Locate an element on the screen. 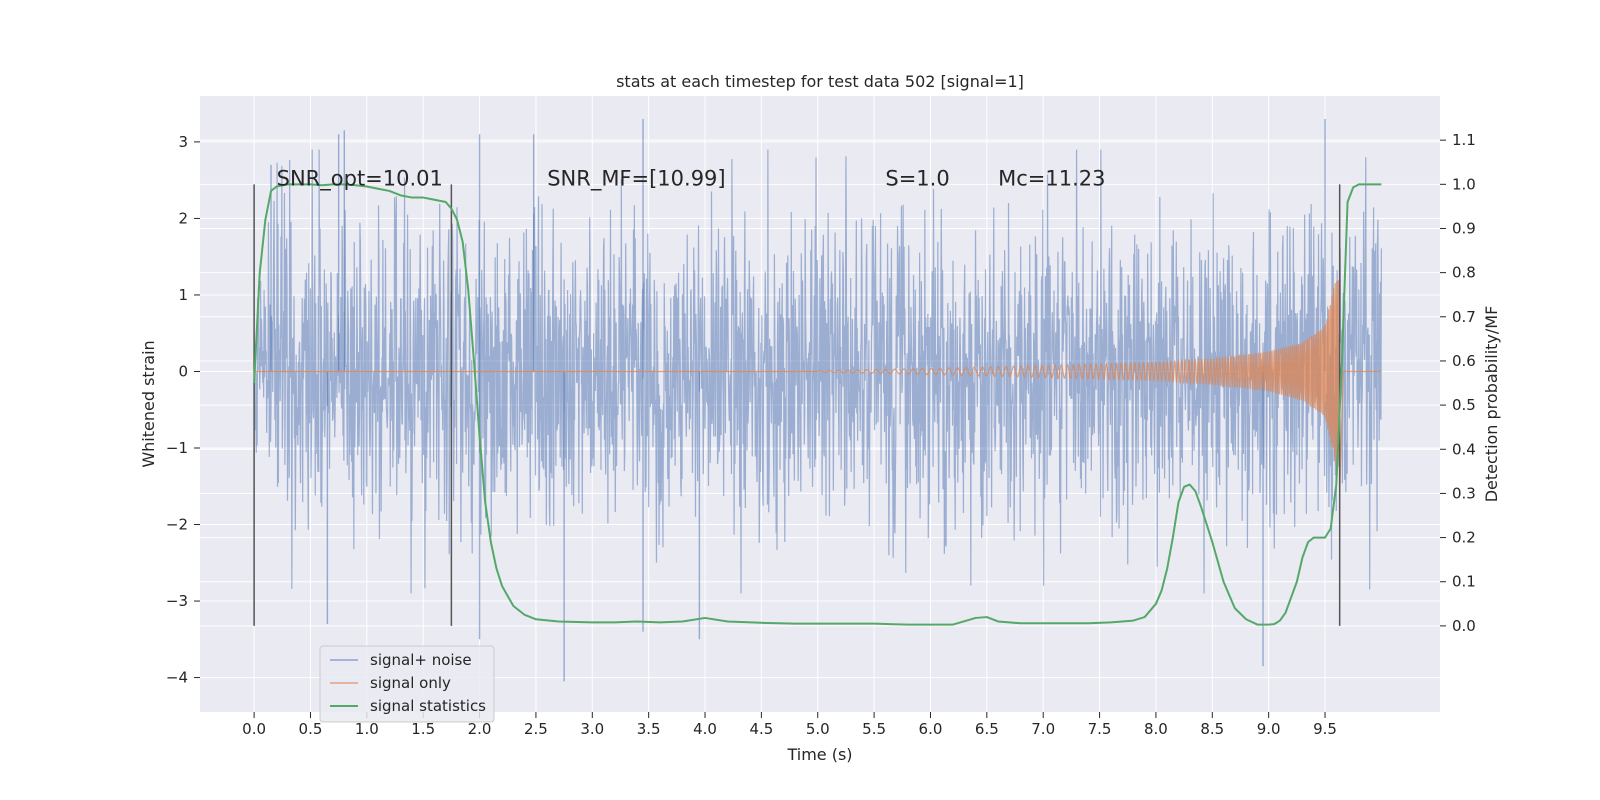 Image resolution: width=1600 pixels, height=800 pixels. y-tick-label: 1 is located at coordinates (183, 295).